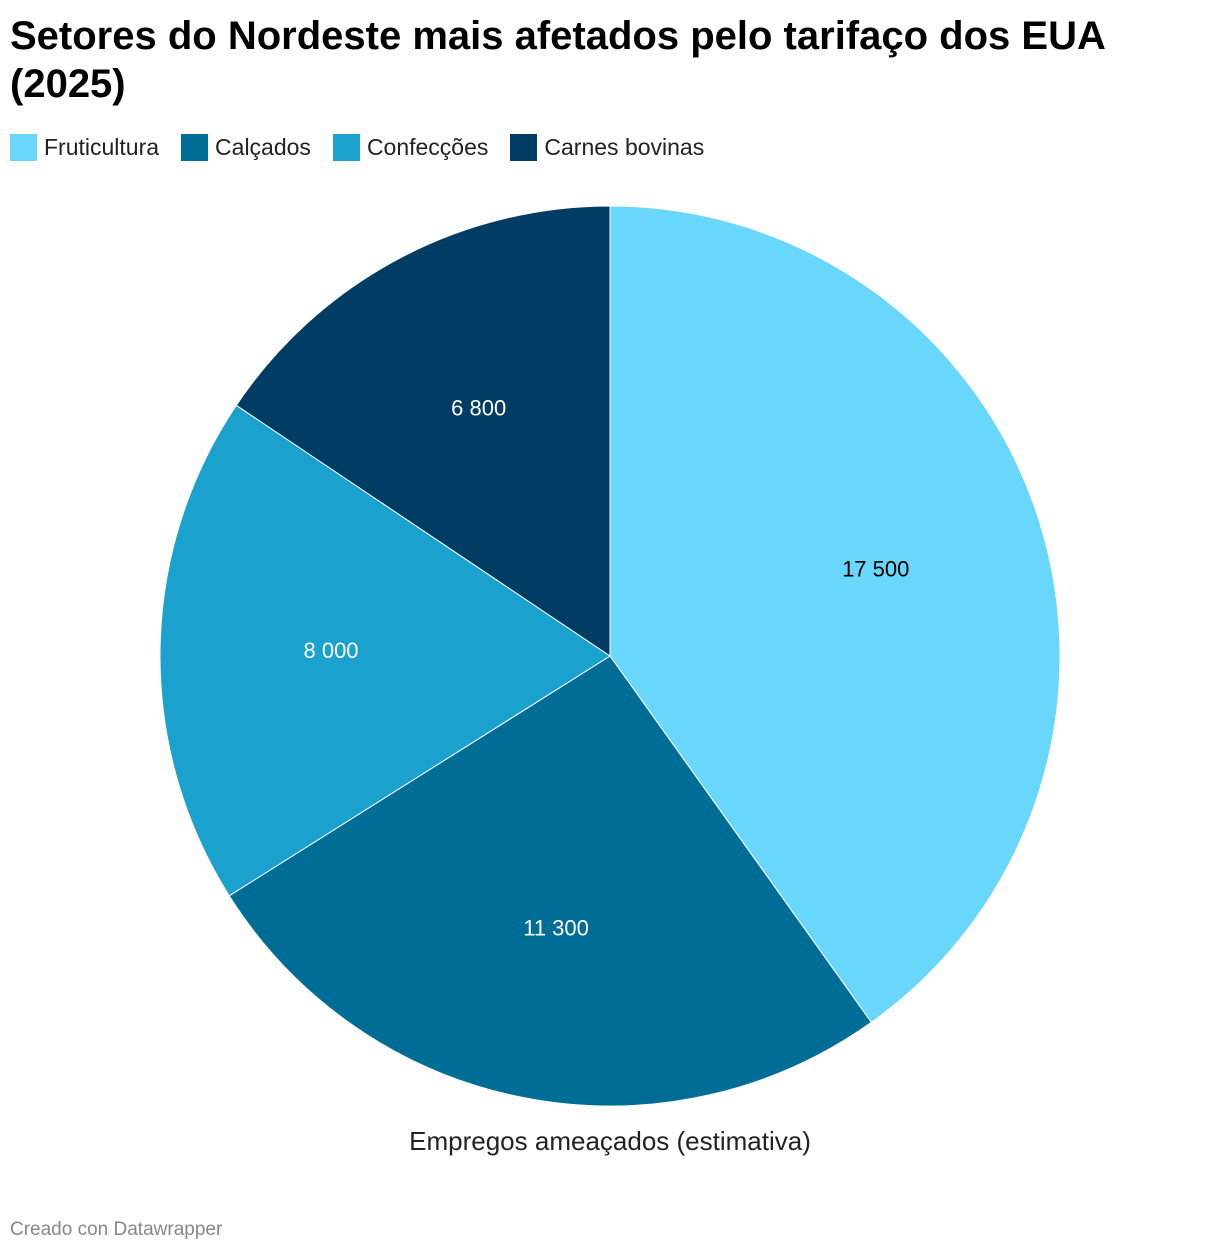 This screenshot has height=1254, width=1220. I want to click on axis-label: Empregos ameaçados (estimativa), so click(610, 1141).